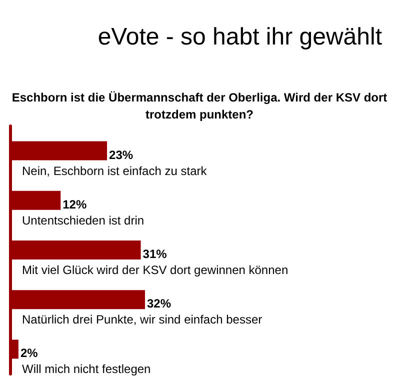 This screenshot has height=386, width=399. What do you see at coordinates (200, 106) in the screenshot?
I see `text: Eschborn ist die Übermannschaft der Oberliga. Wird der KSV dort trotzdem punkten?` at bounding box center [200, 106].